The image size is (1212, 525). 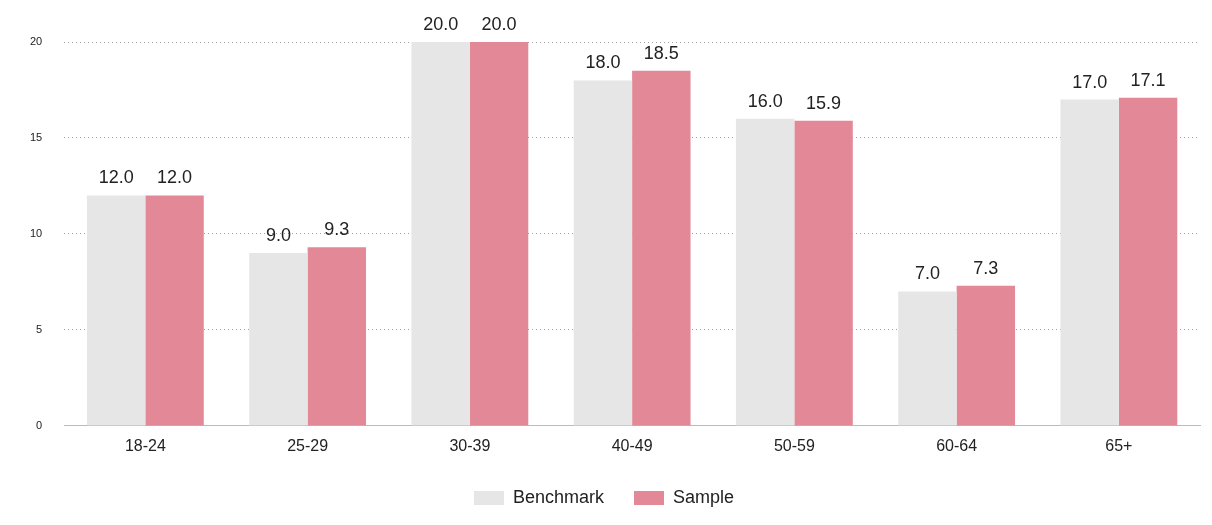 I want to click on data-label: 7.0, so click(x=927, y=273).